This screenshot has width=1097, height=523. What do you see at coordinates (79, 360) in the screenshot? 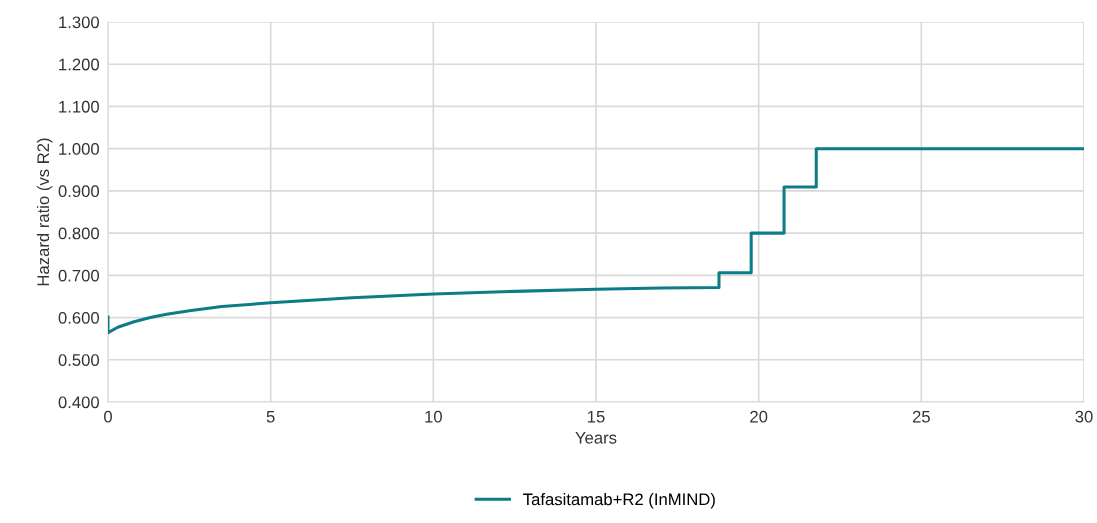
I see `y-tick-label: 0.500` at bounding box center [79, 360].